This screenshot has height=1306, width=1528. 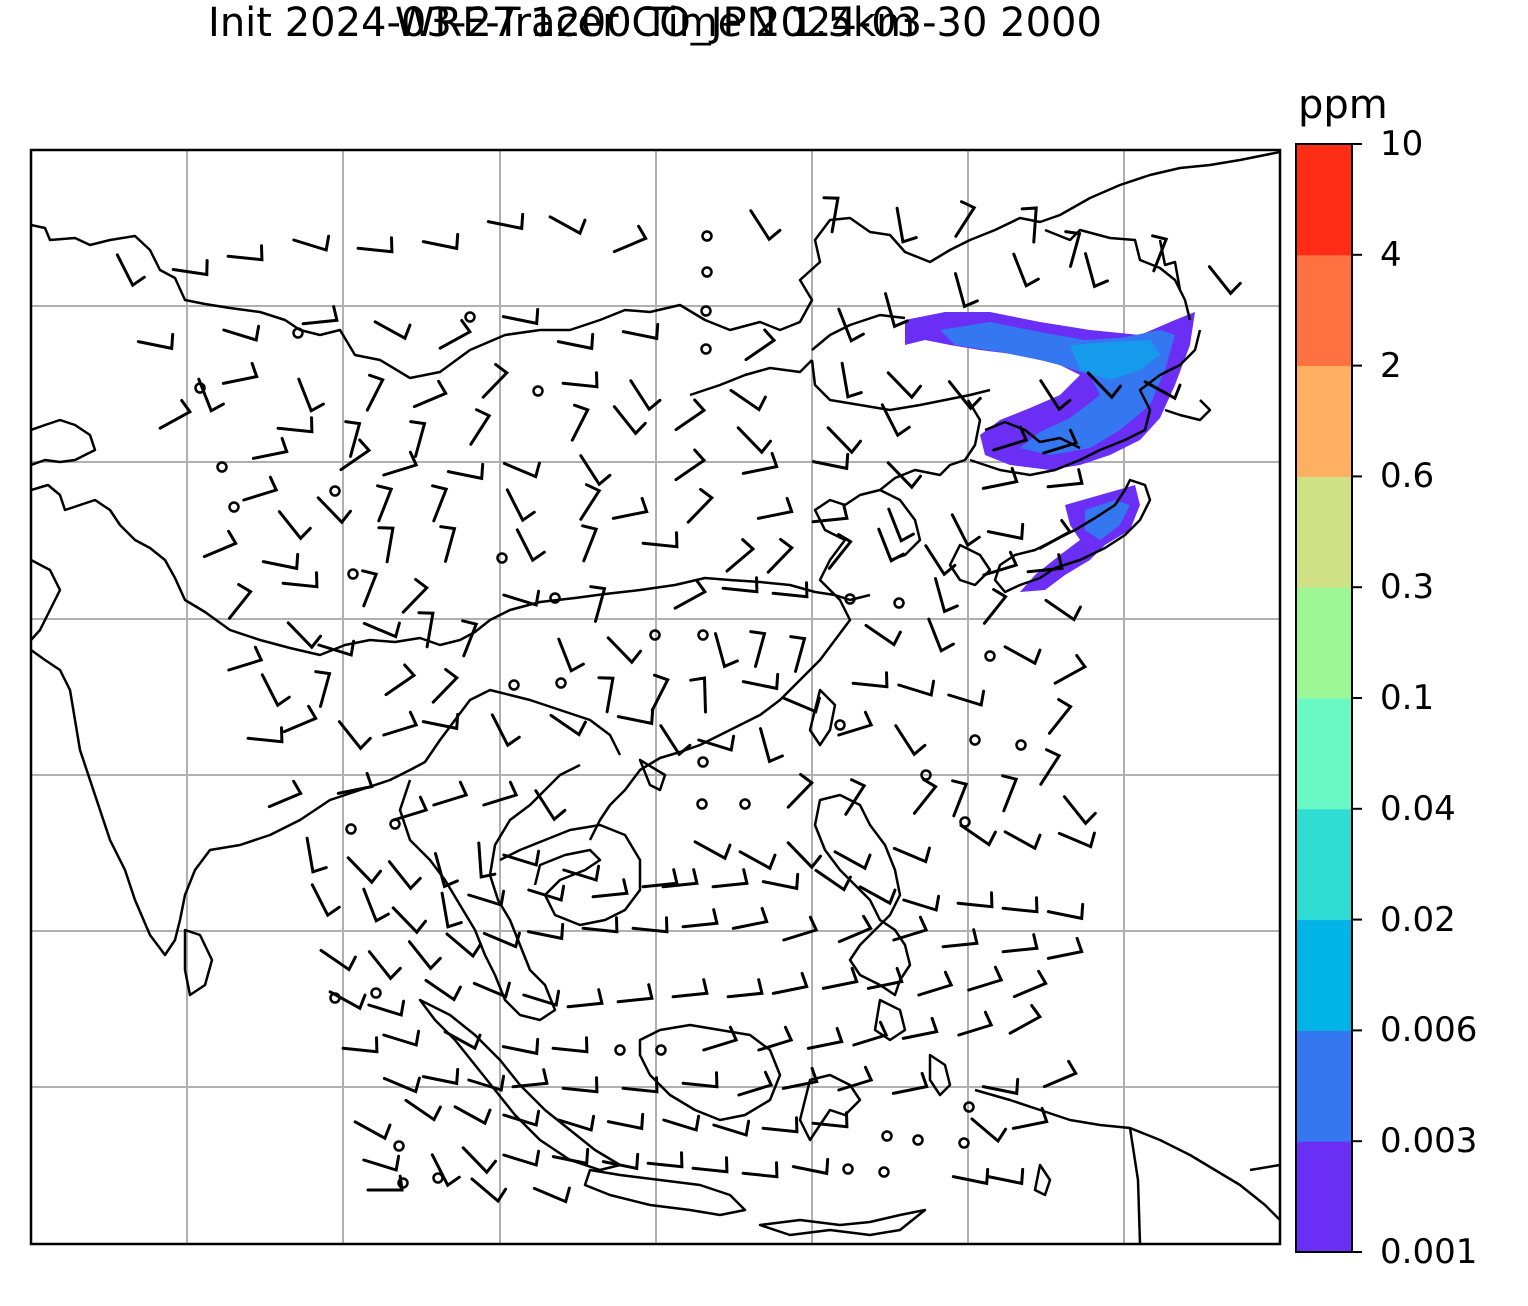 What do you see at coordinates (1407, 476) in the screenshot?
I see `colorbar-tick-label: 0.6` at bounding box center [1407, 476].